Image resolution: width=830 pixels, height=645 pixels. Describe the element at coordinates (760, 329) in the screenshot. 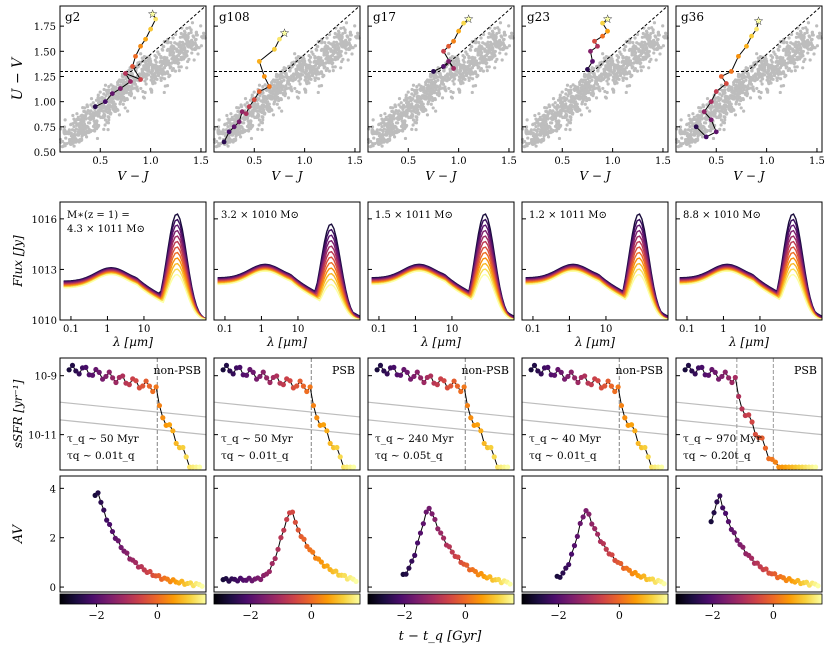

I see `sed-xtick-label: 10` at that location.